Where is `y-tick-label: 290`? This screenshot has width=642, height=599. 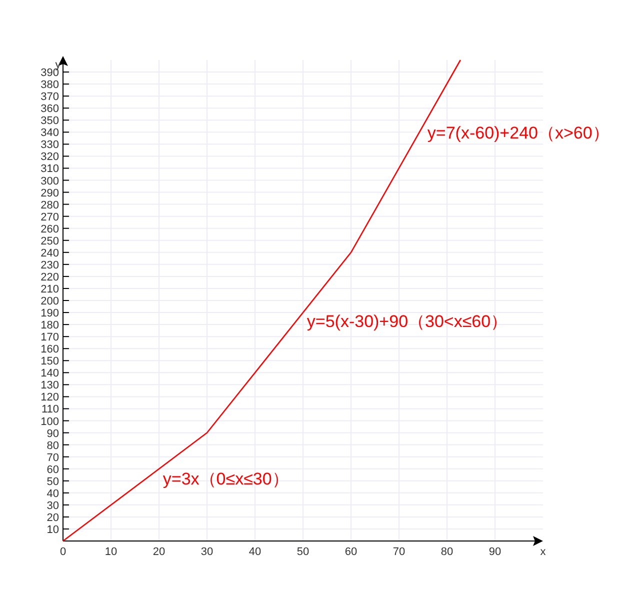
y-tick-label: 290 is located at coordinates (49, 193).